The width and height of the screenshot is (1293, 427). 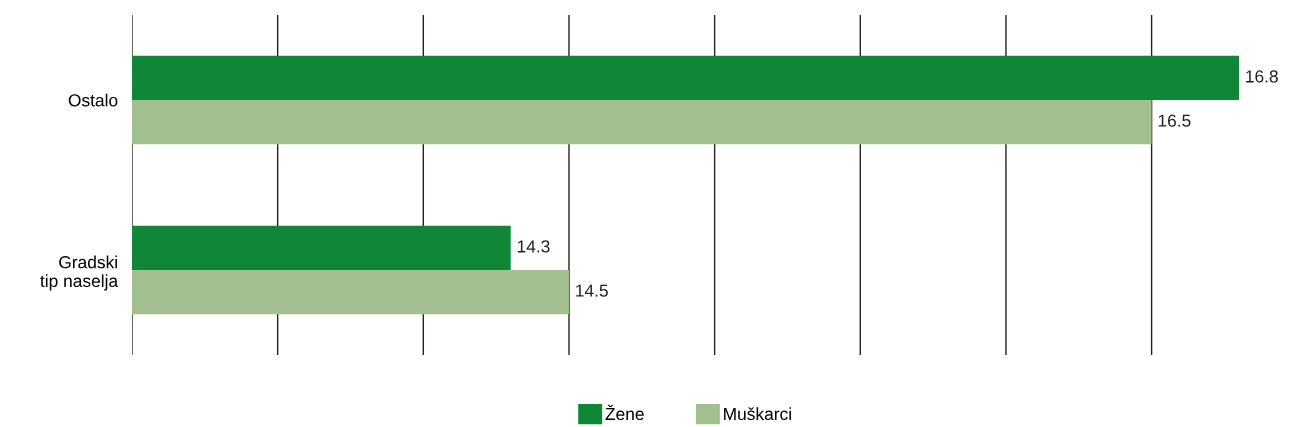 I want to click on data-label: 16.8, so click(x=1262, y=76).